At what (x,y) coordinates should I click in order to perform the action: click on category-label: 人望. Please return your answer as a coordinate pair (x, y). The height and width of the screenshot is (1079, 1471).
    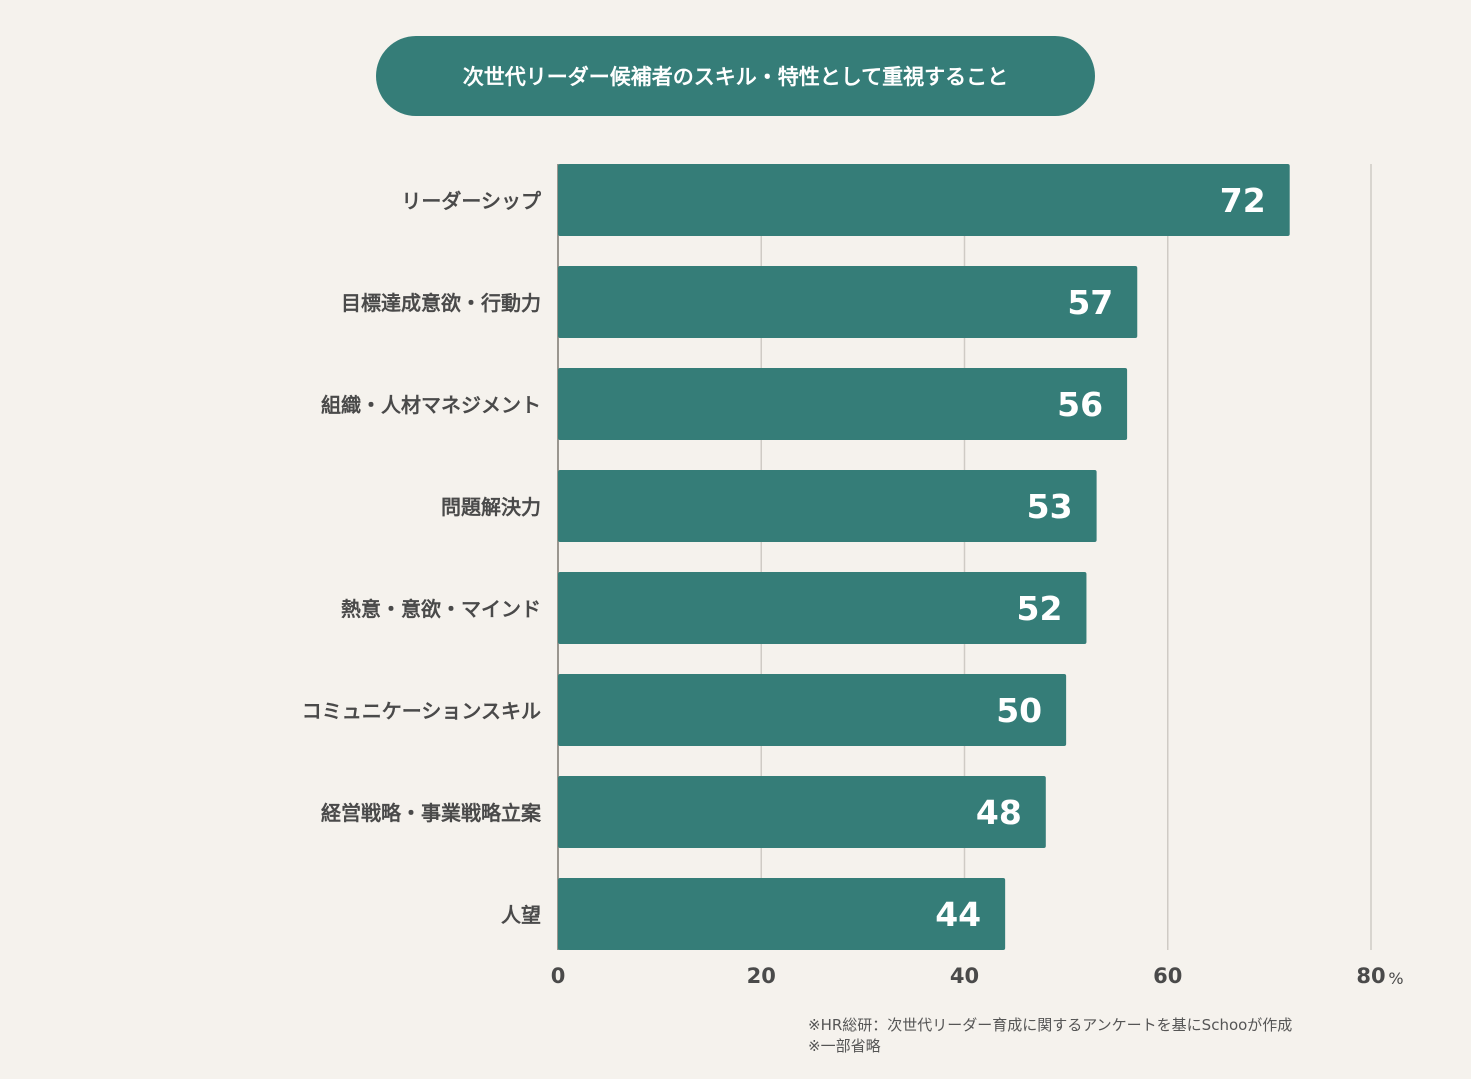
    Looking at the image, I should click on (521, 915).